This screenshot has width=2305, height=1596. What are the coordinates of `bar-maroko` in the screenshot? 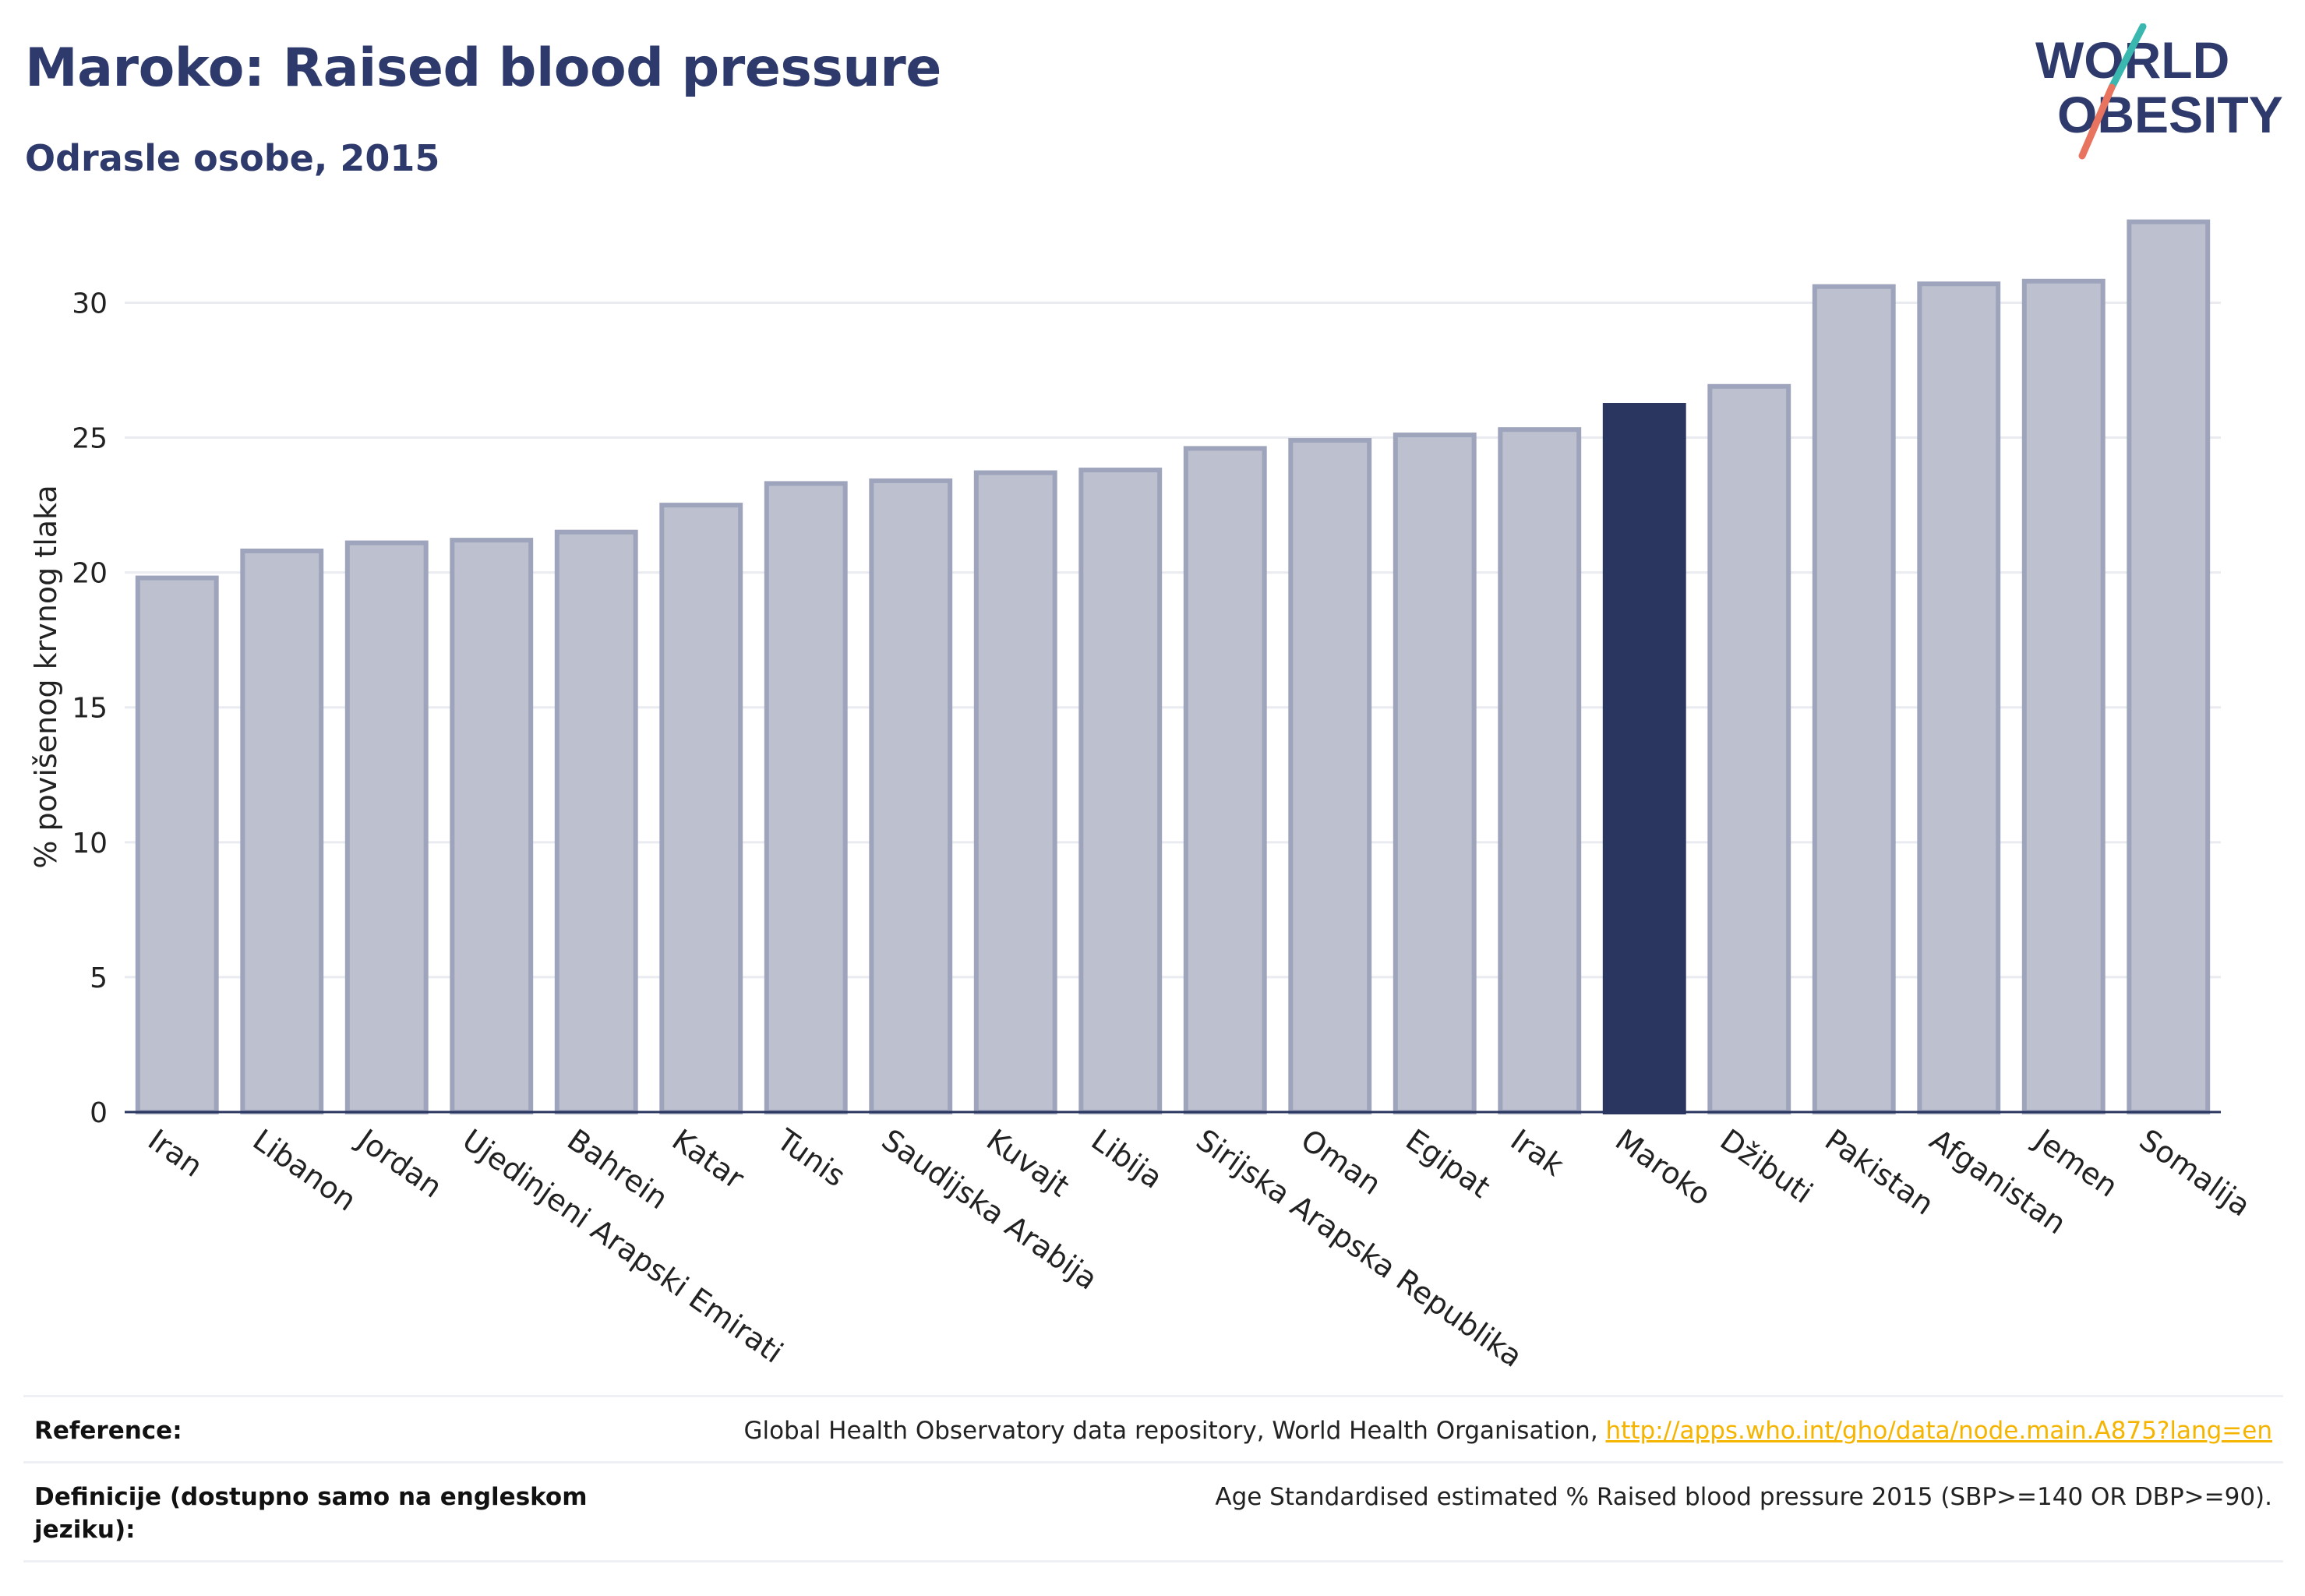 It's located at (1644, 758).